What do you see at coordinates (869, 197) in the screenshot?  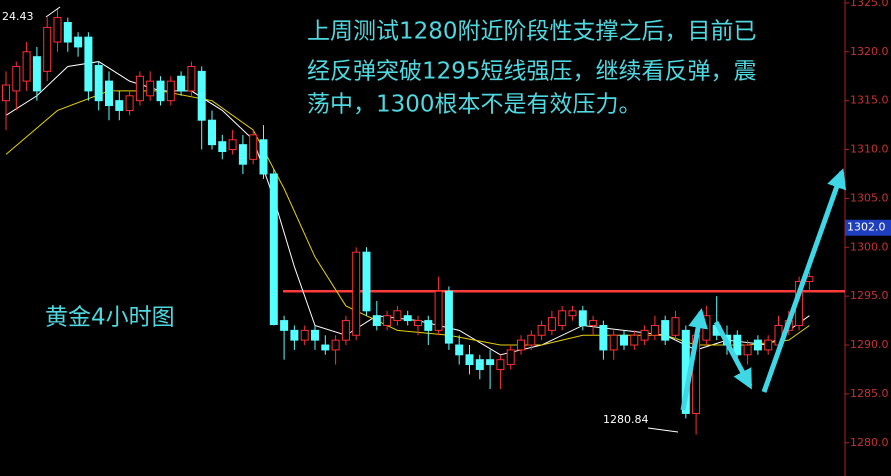 I see `y-tick-label: 1305.0` at bounding box center [869, 197].